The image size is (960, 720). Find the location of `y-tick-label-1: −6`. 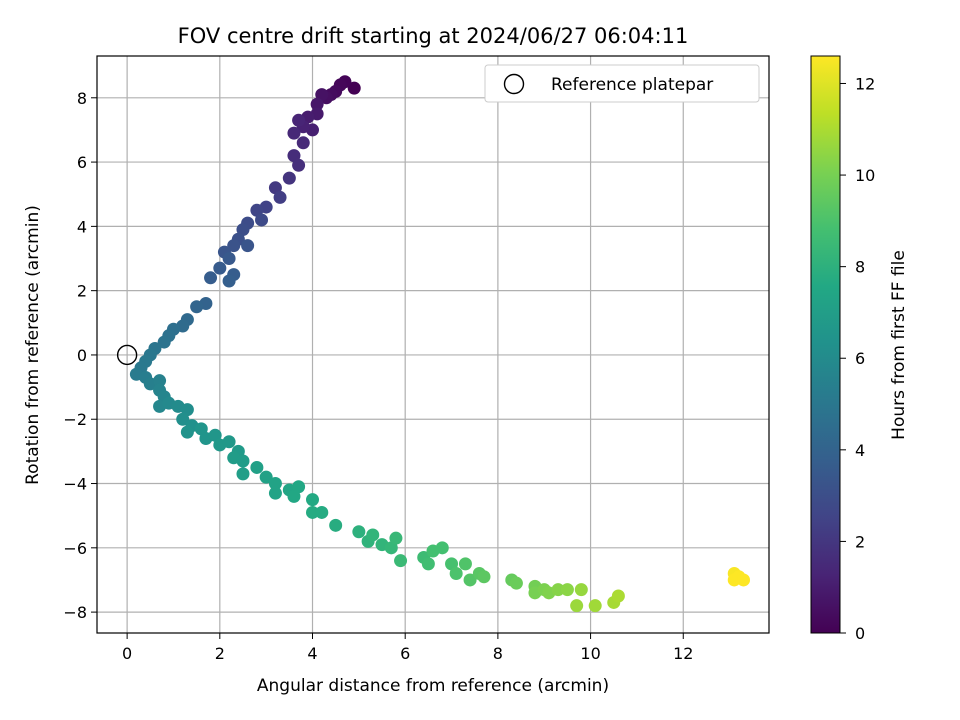

y-tick-label-1: −6 is located at coordinates (75, 548).